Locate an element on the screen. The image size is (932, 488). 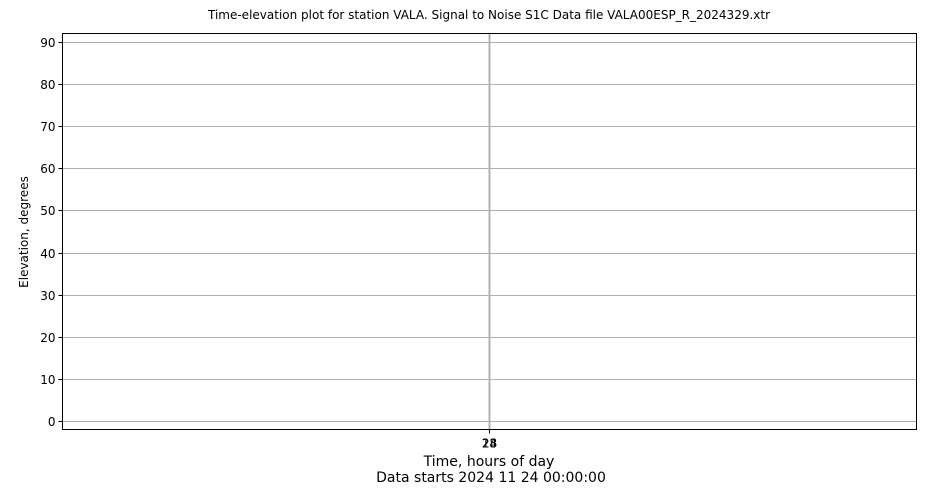
x-tick-label: 18 is located at coordinates (489, 444).